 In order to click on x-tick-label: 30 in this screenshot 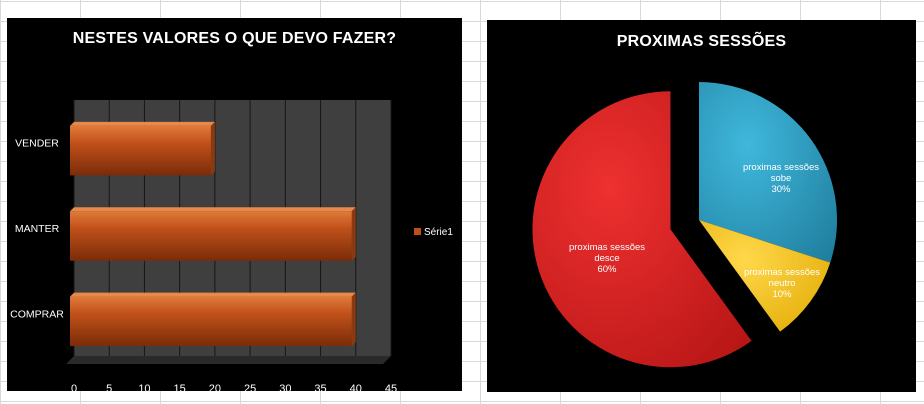, I will do `click(285, 389)`.